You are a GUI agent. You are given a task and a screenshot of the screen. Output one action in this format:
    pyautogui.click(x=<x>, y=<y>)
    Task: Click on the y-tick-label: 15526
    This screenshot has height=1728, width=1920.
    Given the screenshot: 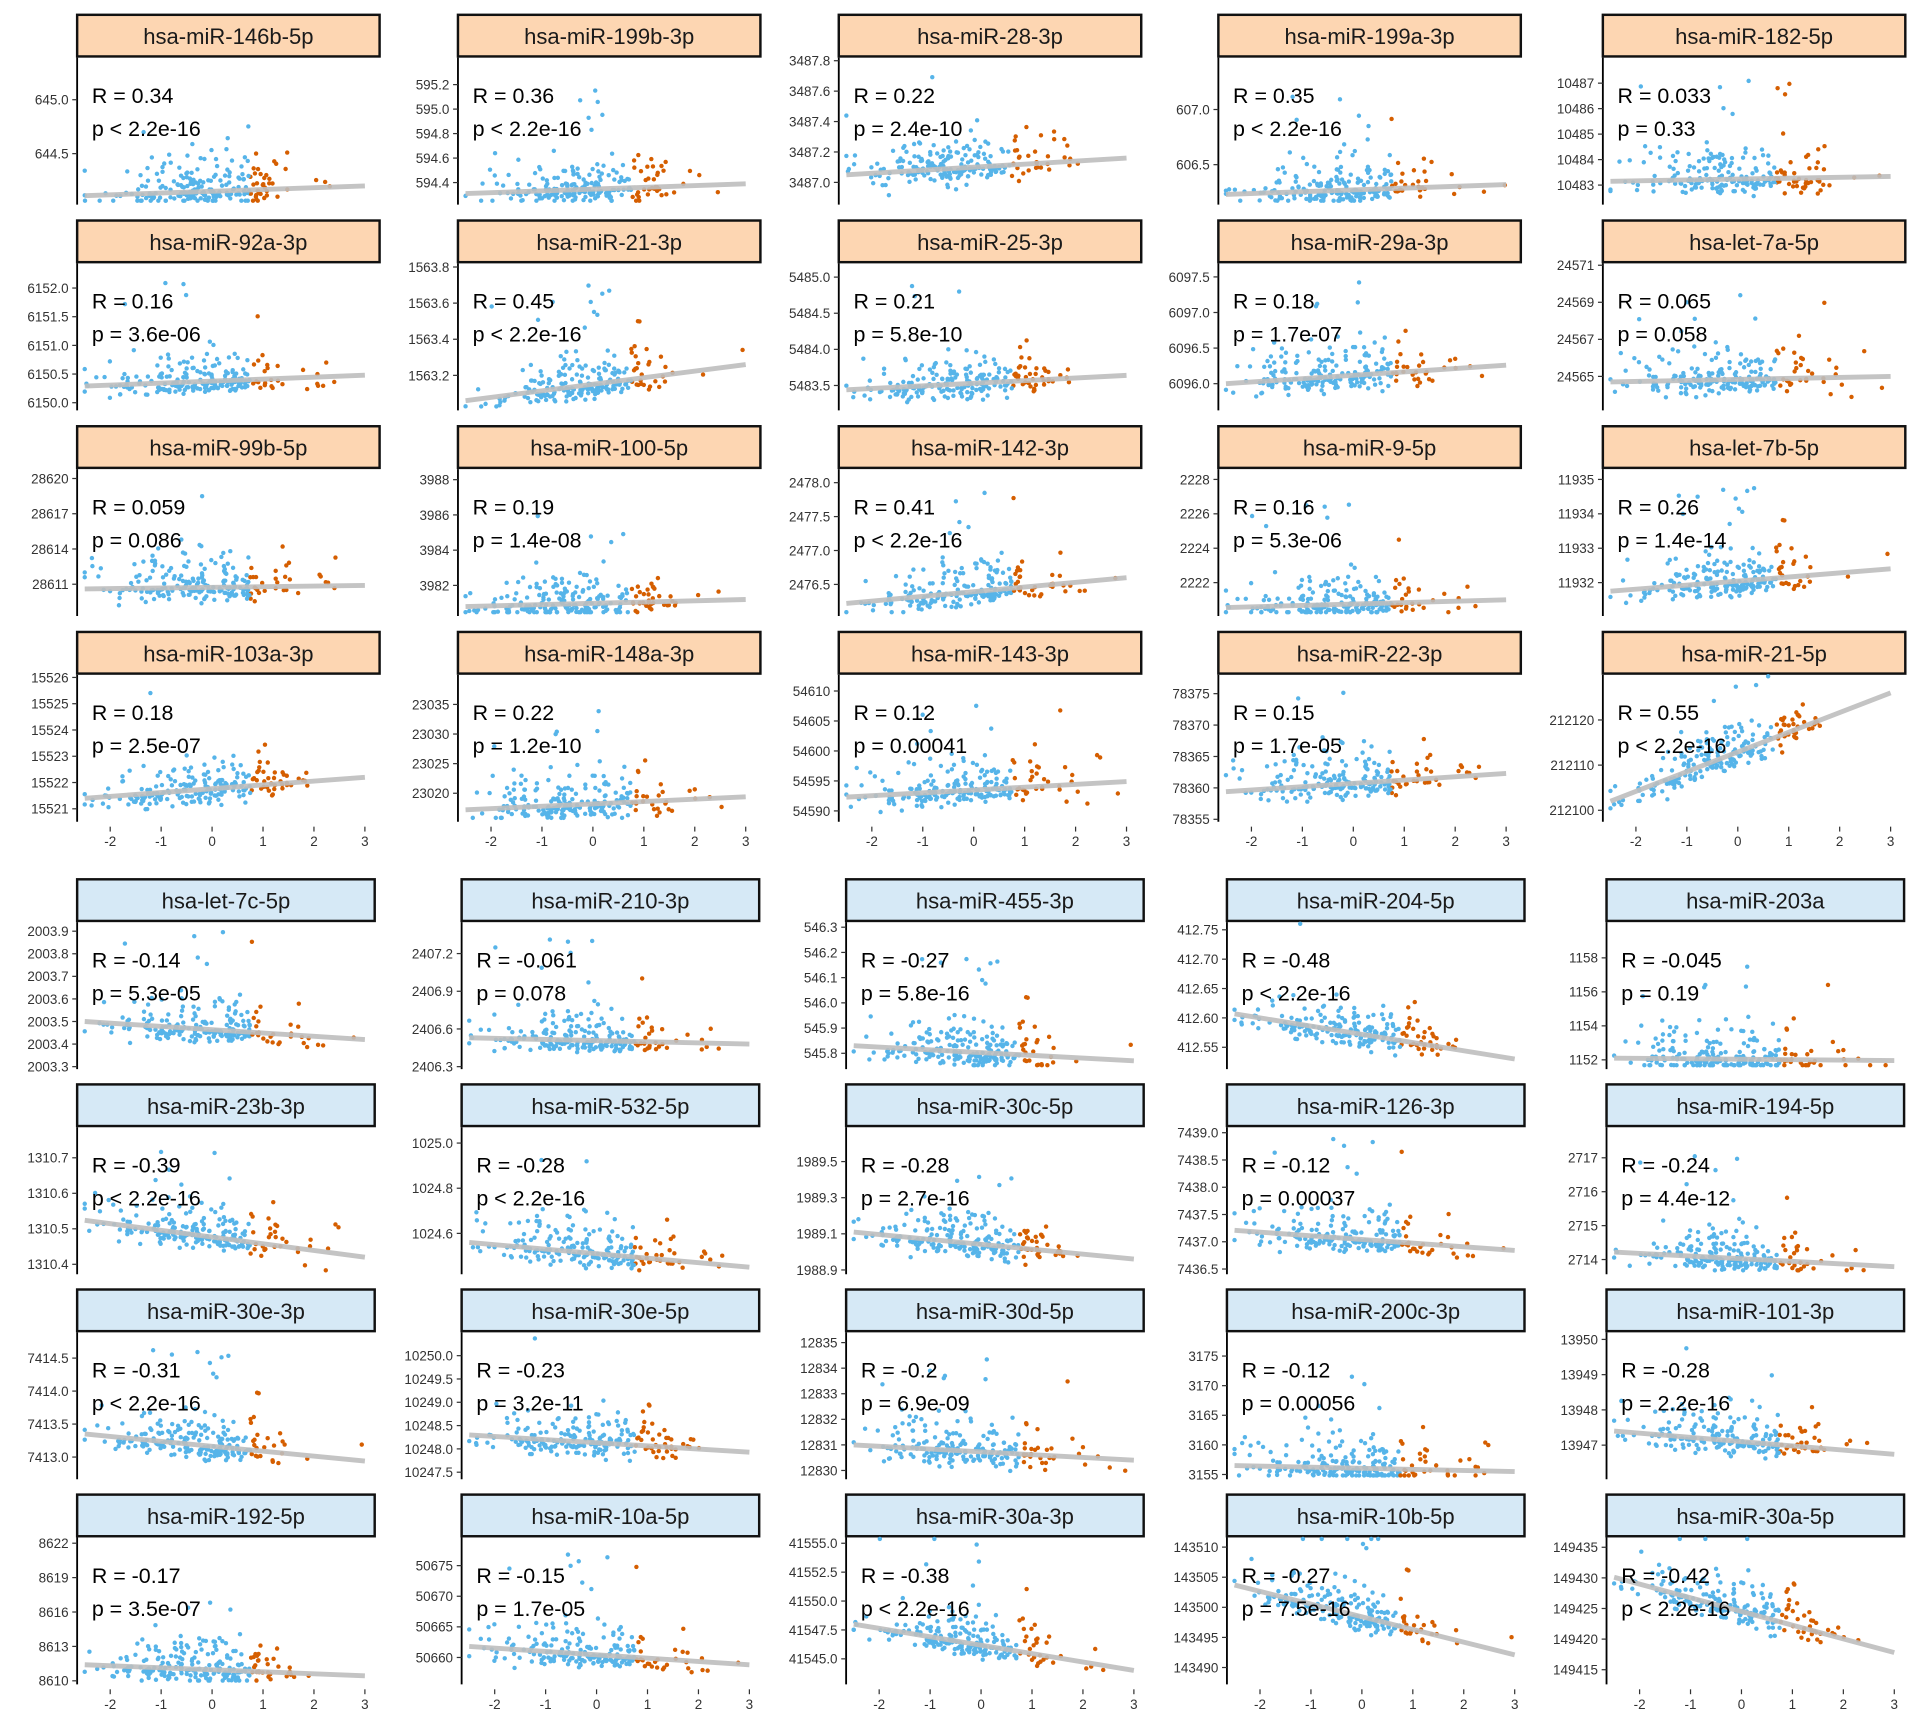 What is the action you would take?
    pyautogui.click(x=49, y=677)
    